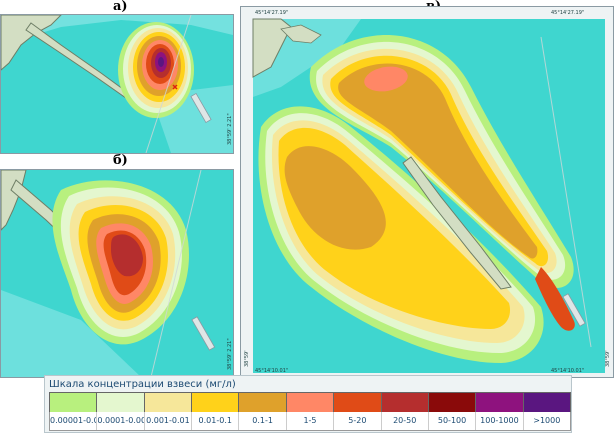  Describe the element at coordinates (358, 421) in the screenshot. I see `legend-label: 5-20` at that location.